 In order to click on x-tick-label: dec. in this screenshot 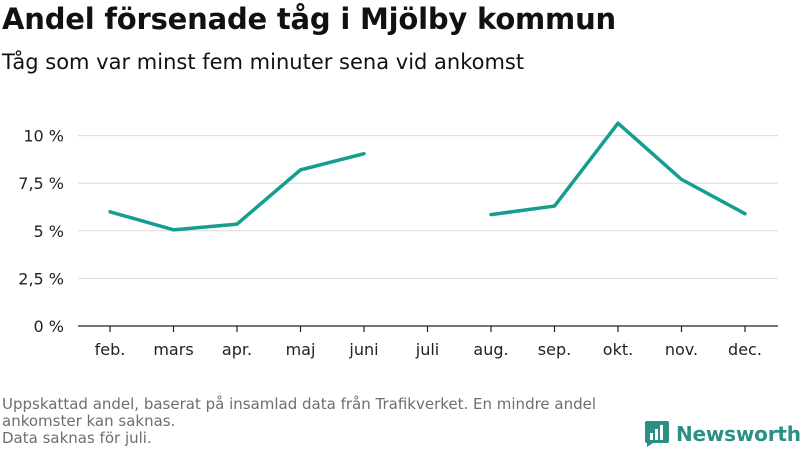, I will do `click(745, 349)`.